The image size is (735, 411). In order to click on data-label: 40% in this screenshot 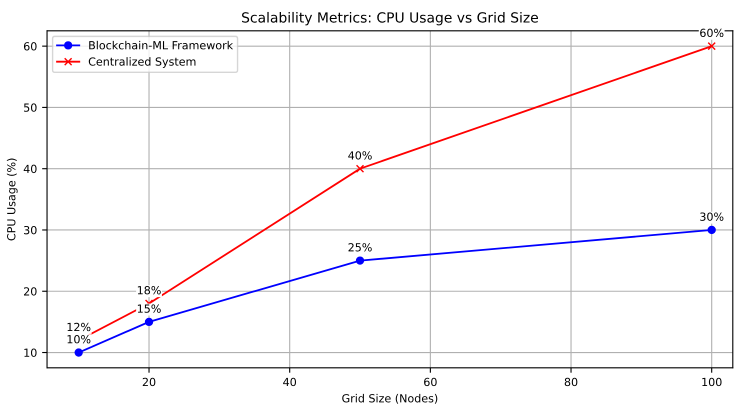, I will do `click(360, 155)`.